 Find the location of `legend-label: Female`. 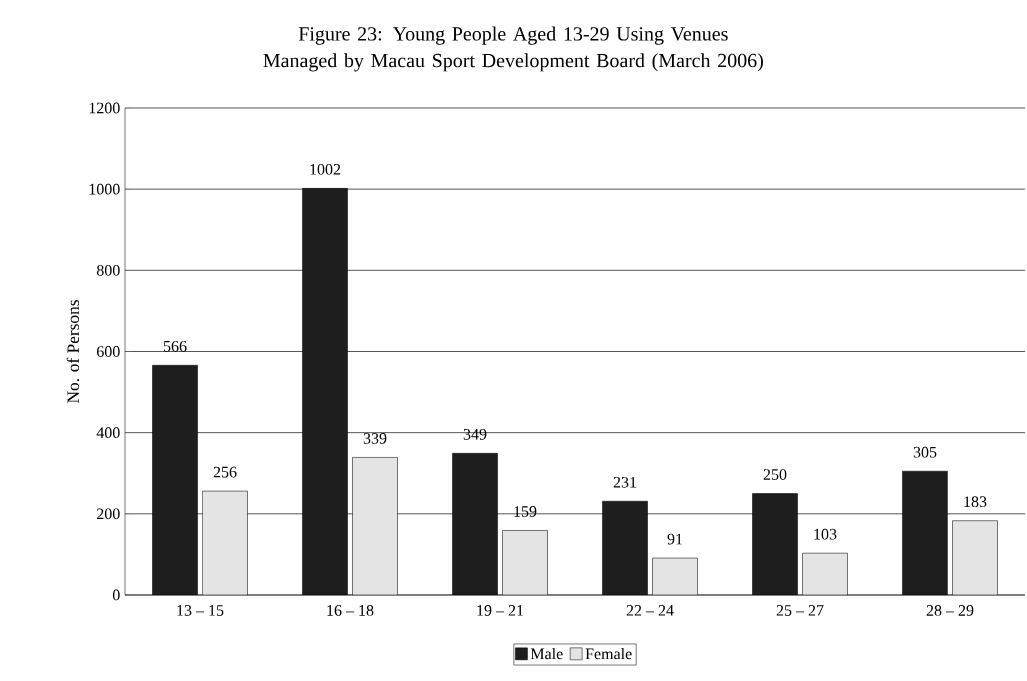

legend-label: Female is located at coordinates (608, 653).